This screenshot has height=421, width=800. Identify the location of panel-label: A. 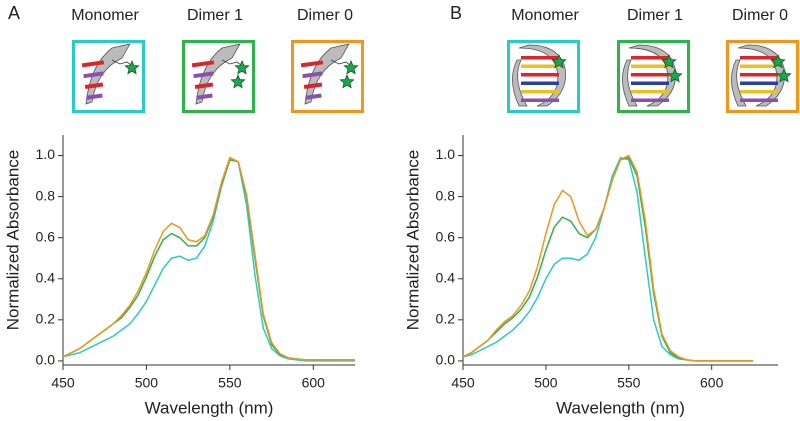
(14, 13).